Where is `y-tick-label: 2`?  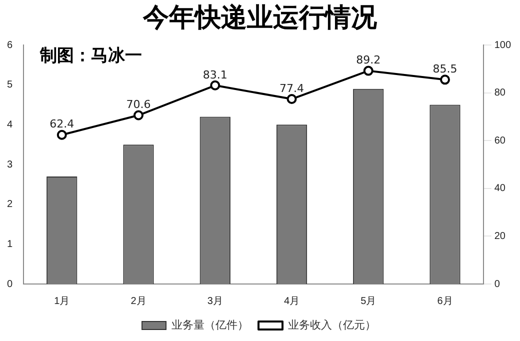 y-tick-label: 2 is located at coordinates (10, 204).